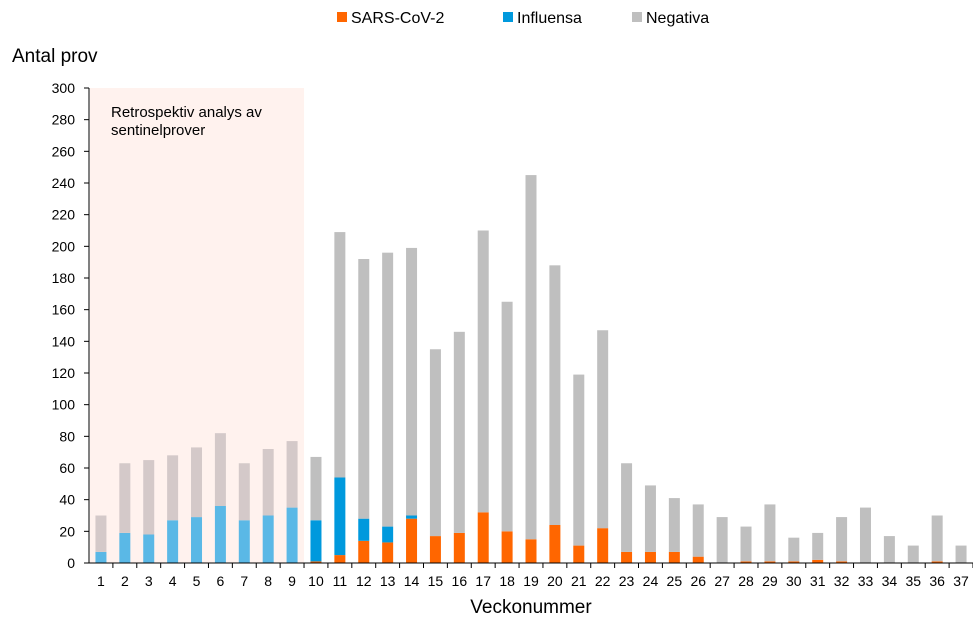 Image resolution: width=973 pixels, height=619 pixels. Describe the element at coordinates (794, 581) in the screenshot. I see `x-tick-label: 30` at that location.